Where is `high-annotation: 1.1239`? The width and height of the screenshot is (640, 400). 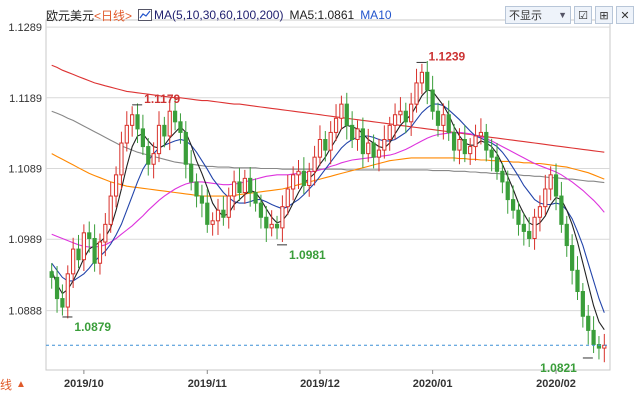 high-annotation: 1.1239 is located at coordinates (447, 56).